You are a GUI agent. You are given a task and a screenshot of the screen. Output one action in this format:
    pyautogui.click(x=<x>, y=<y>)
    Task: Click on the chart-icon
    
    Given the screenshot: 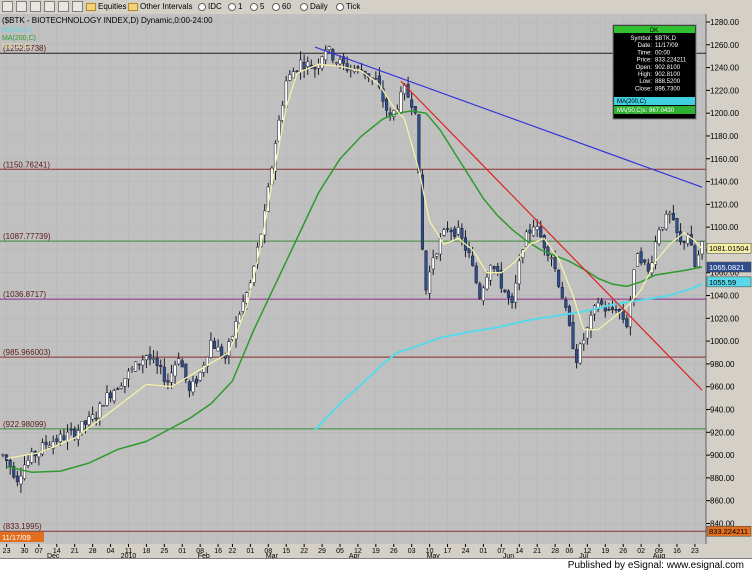 What is the action you would take?
    pyautogui.click(x=21, y=6)
    